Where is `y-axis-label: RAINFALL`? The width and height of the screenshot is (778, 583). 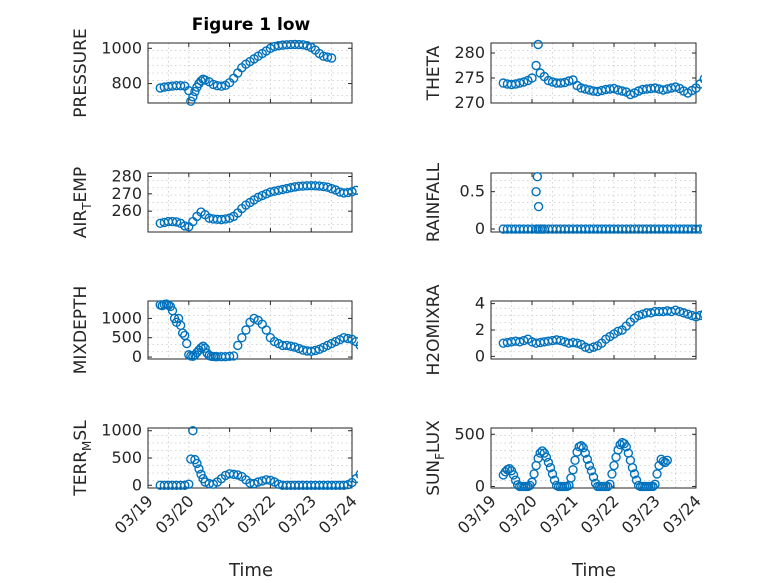
y-axis-label: RAINFALL is located at coordinates (434, 202).